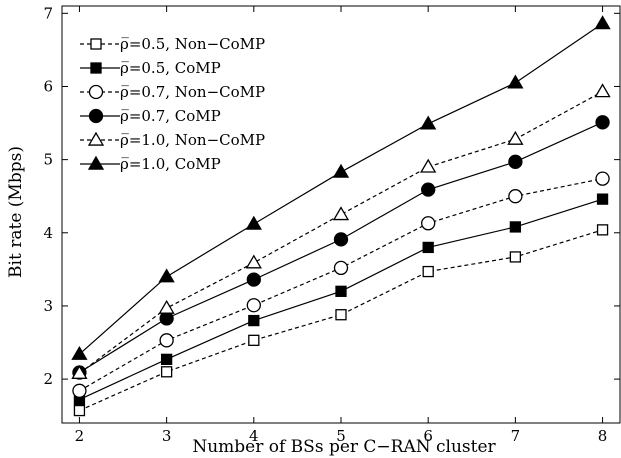 The width and height of the screenshot is (621, 458). I want to click on legend-item: ρ̅=0.5, Non−CoMP, so click(172, 44).